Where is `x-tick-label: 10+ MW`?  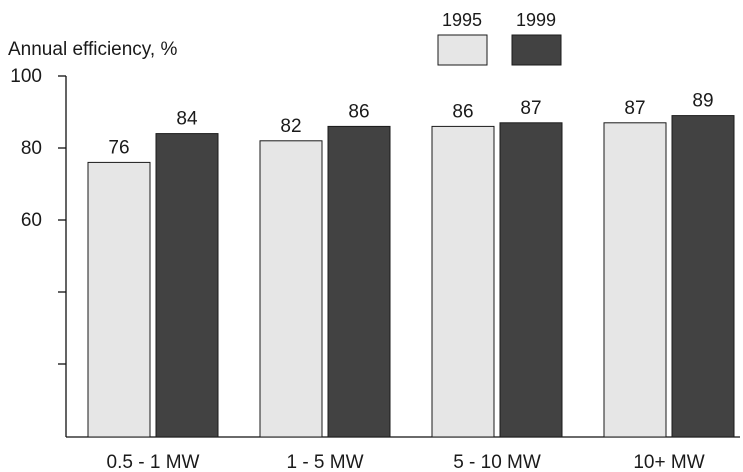 x-tick-label: 10+ MW is located at coordinates (668, 462).